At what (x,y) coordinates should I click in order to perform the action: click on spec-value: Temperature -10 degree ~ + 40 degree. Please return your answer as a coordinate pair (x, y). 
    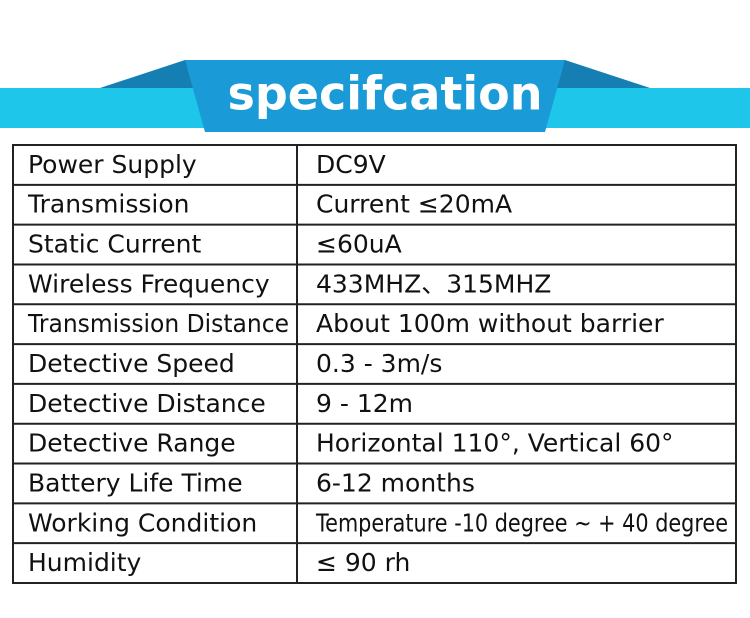
    Looking at the image, I should click on (521, 522).